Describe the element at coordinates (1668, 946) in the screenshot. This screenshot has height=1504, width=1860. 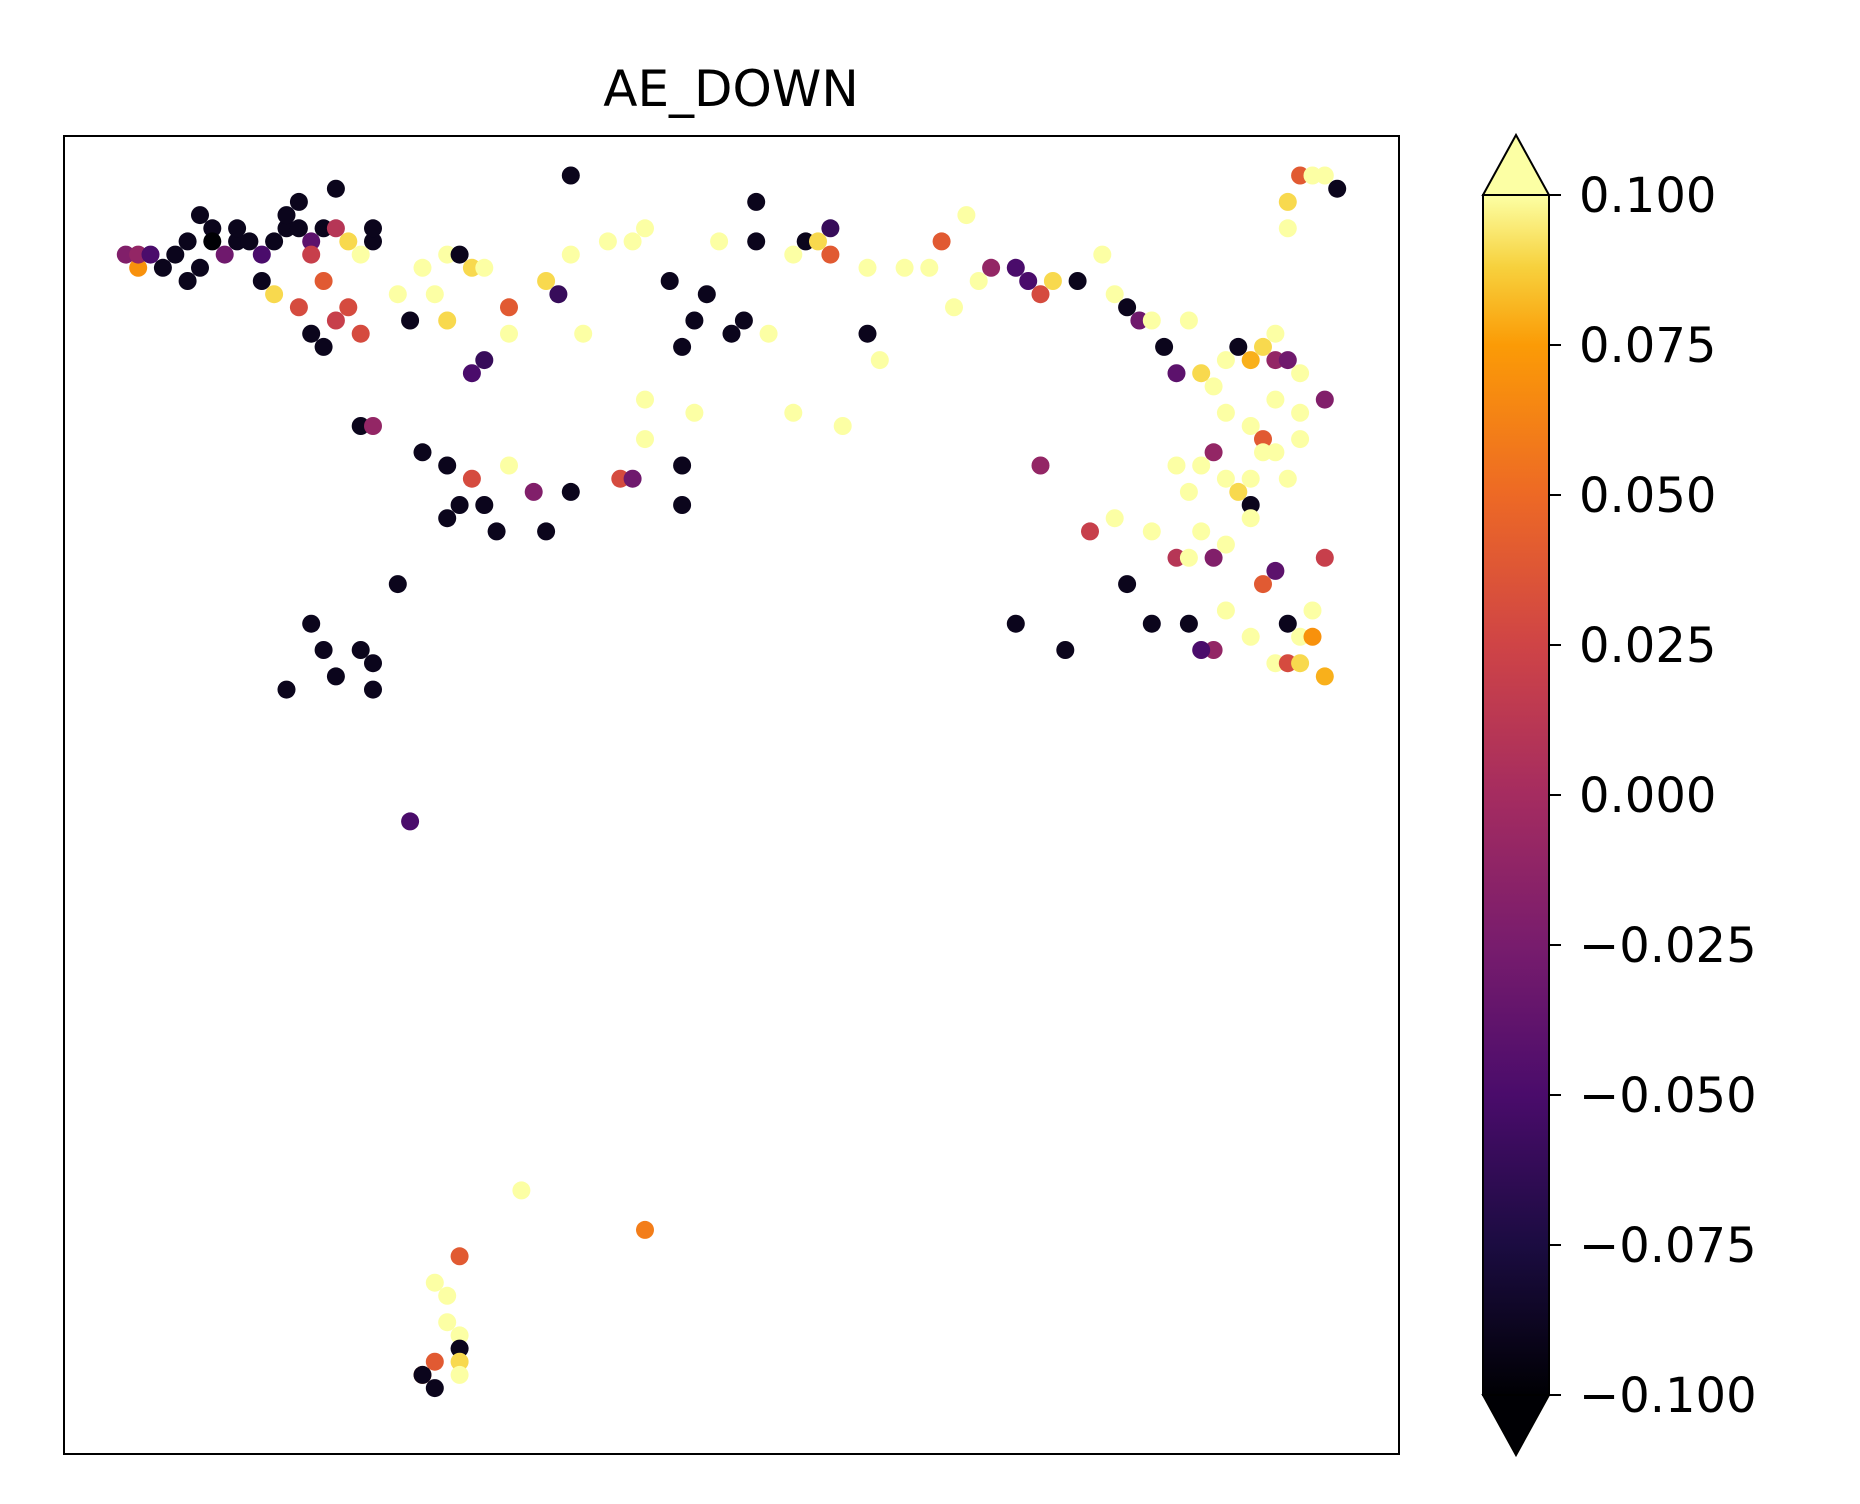
I see `colorbar-tick-label: −0.025` at that location.